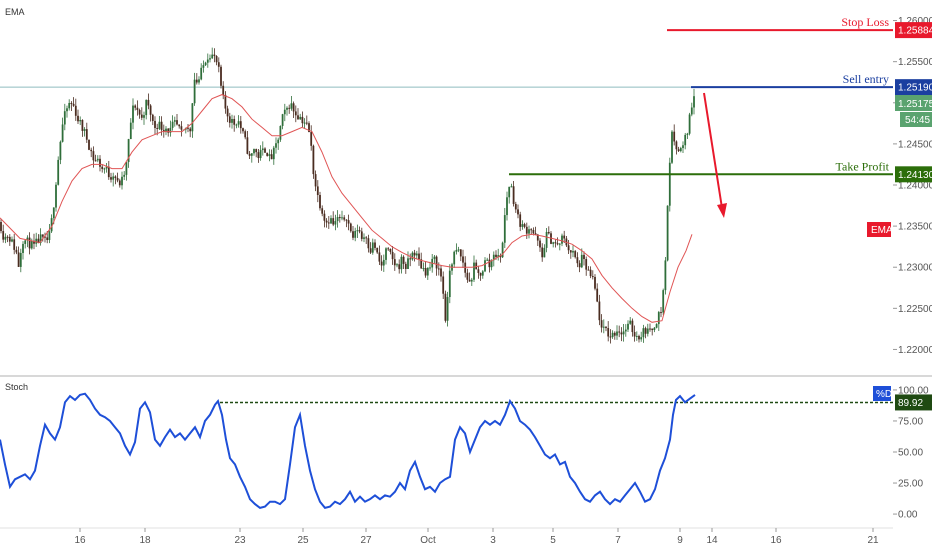 This screenshot has width=932, height=550. Describe the element at coordinates (915, 309) in the screenshot. I see `price-tick-label: 1.22500` at that location.